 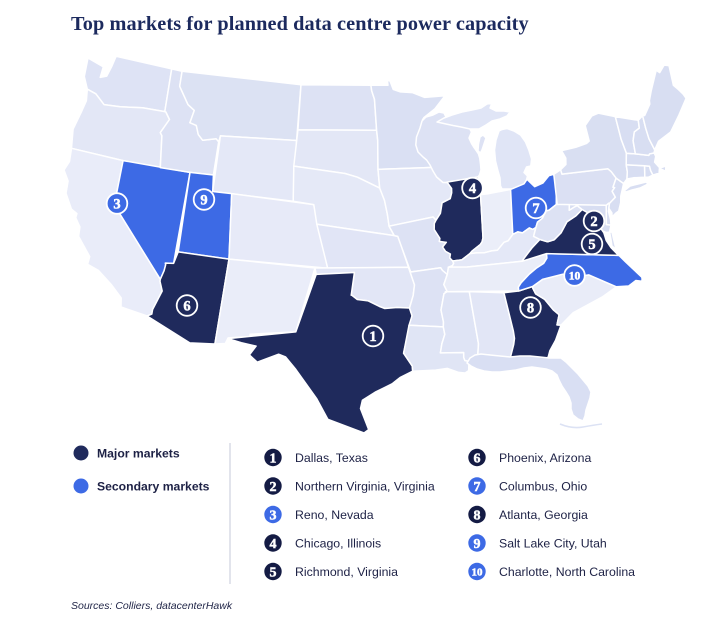 What do you see at coordinates (567, 572) in the screenshot?
I see `svg-text: Charlotte, North Carolina` at bounding box center [567, 572].